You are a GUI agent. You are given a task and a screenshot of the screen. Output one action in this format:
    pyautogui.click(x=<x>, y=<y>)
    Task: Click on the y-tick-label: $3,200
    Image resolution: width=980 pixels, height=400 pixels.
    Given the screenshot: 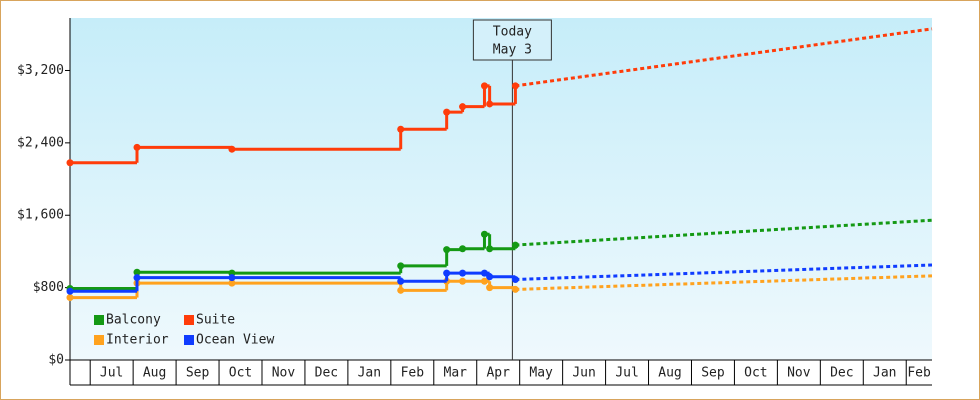 What is the action you would take?
    pyautogui.click(x=40, y=70)
    